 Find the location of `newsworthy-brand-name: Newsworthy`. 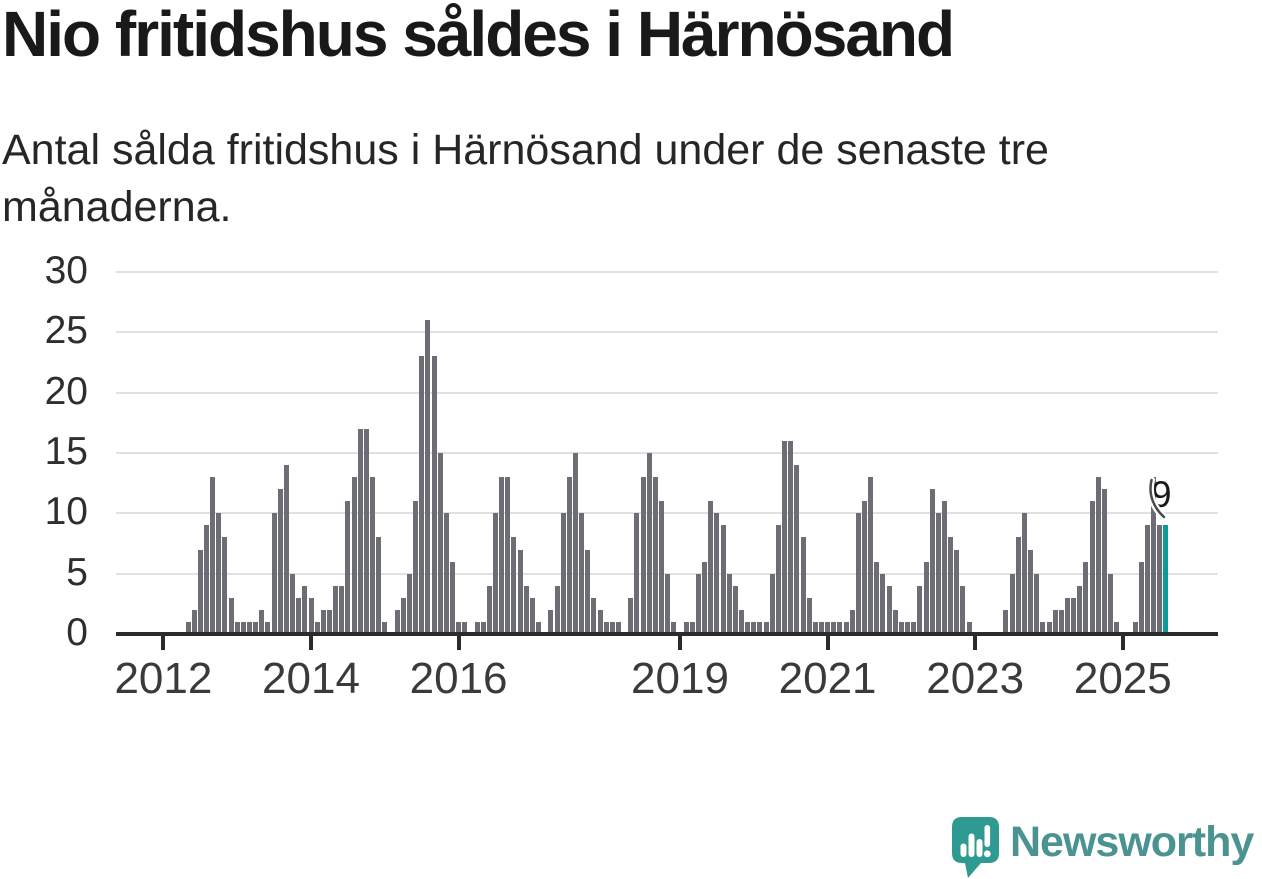

newsworthy-brand-name: Newsworthy is located at coordinates (1132, 842).